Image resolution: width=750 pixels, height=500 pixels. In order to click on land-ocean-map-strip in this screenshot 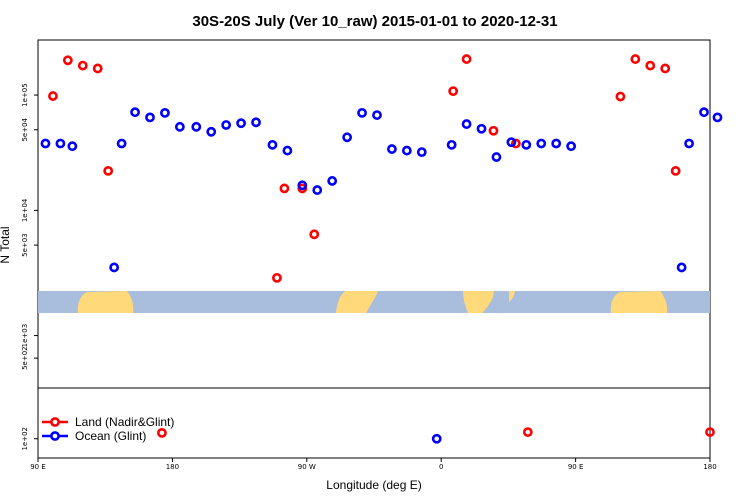, I will do `click(374, 302)`.